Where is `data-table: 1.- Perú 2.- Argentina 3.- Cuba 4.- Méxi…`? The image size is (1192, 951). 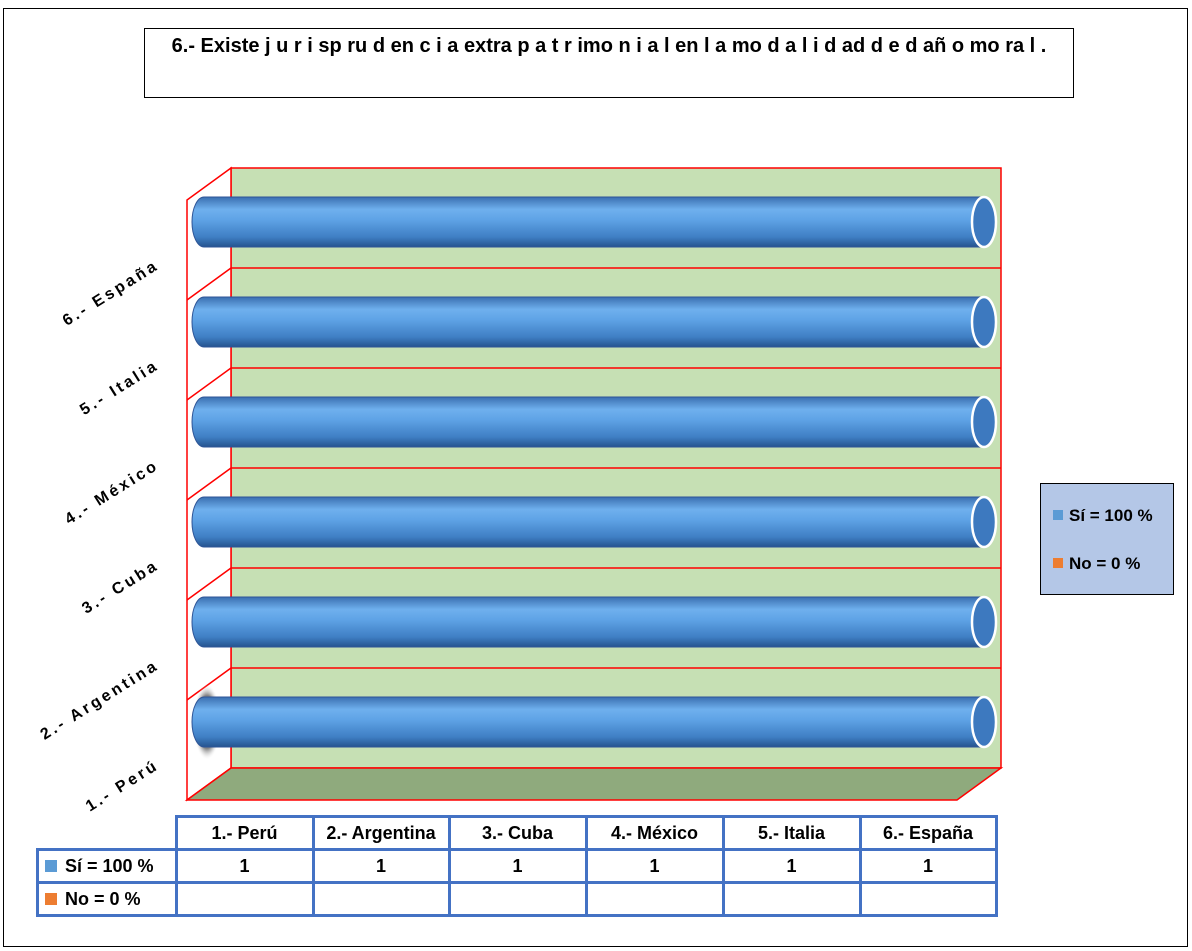
data-table: 1.- Perú 2.- Argentina 3.- Cuba 4.- Méxi… is located at coordinates (517, 866).